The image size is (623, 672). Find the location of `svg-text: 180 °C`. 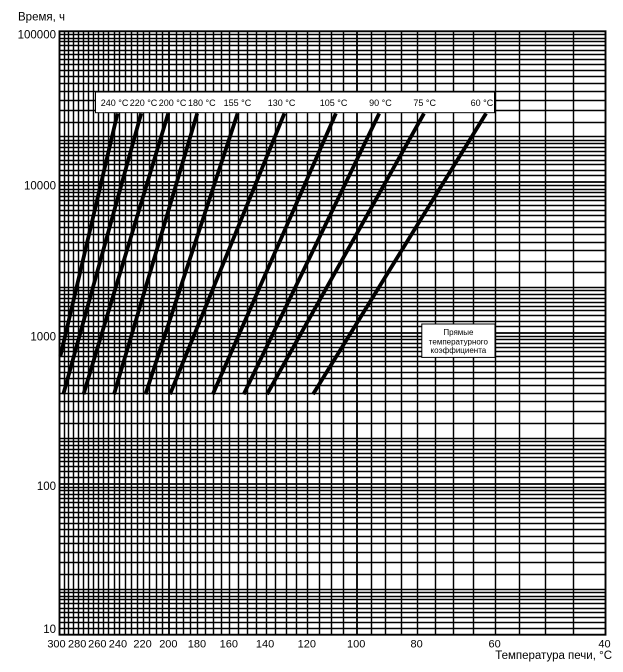

svg-text: 180 °C is located at coordinates (202, 103).